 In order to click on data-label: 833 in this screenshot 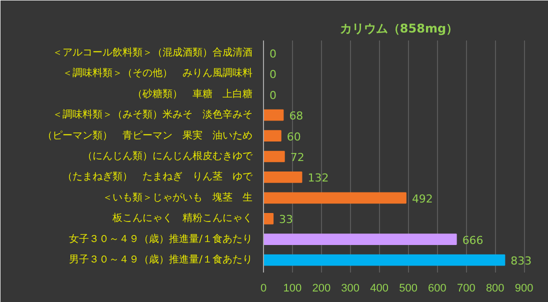, I will do `click(521, 261)`.